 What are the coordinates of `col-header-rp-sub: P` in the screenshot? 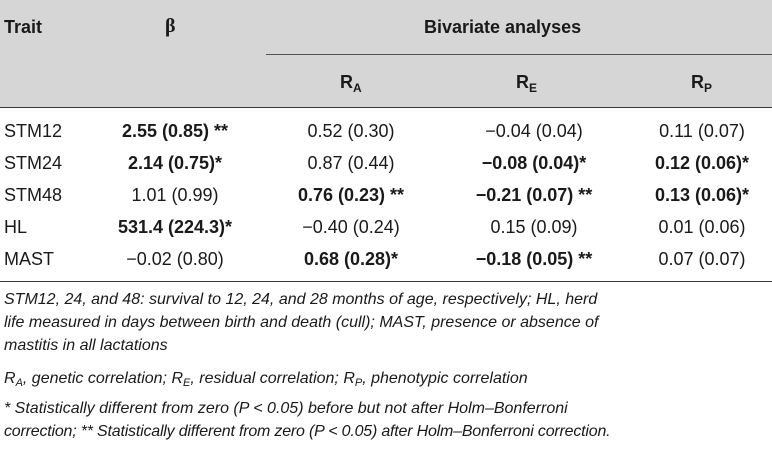 It's located at (708, 88).